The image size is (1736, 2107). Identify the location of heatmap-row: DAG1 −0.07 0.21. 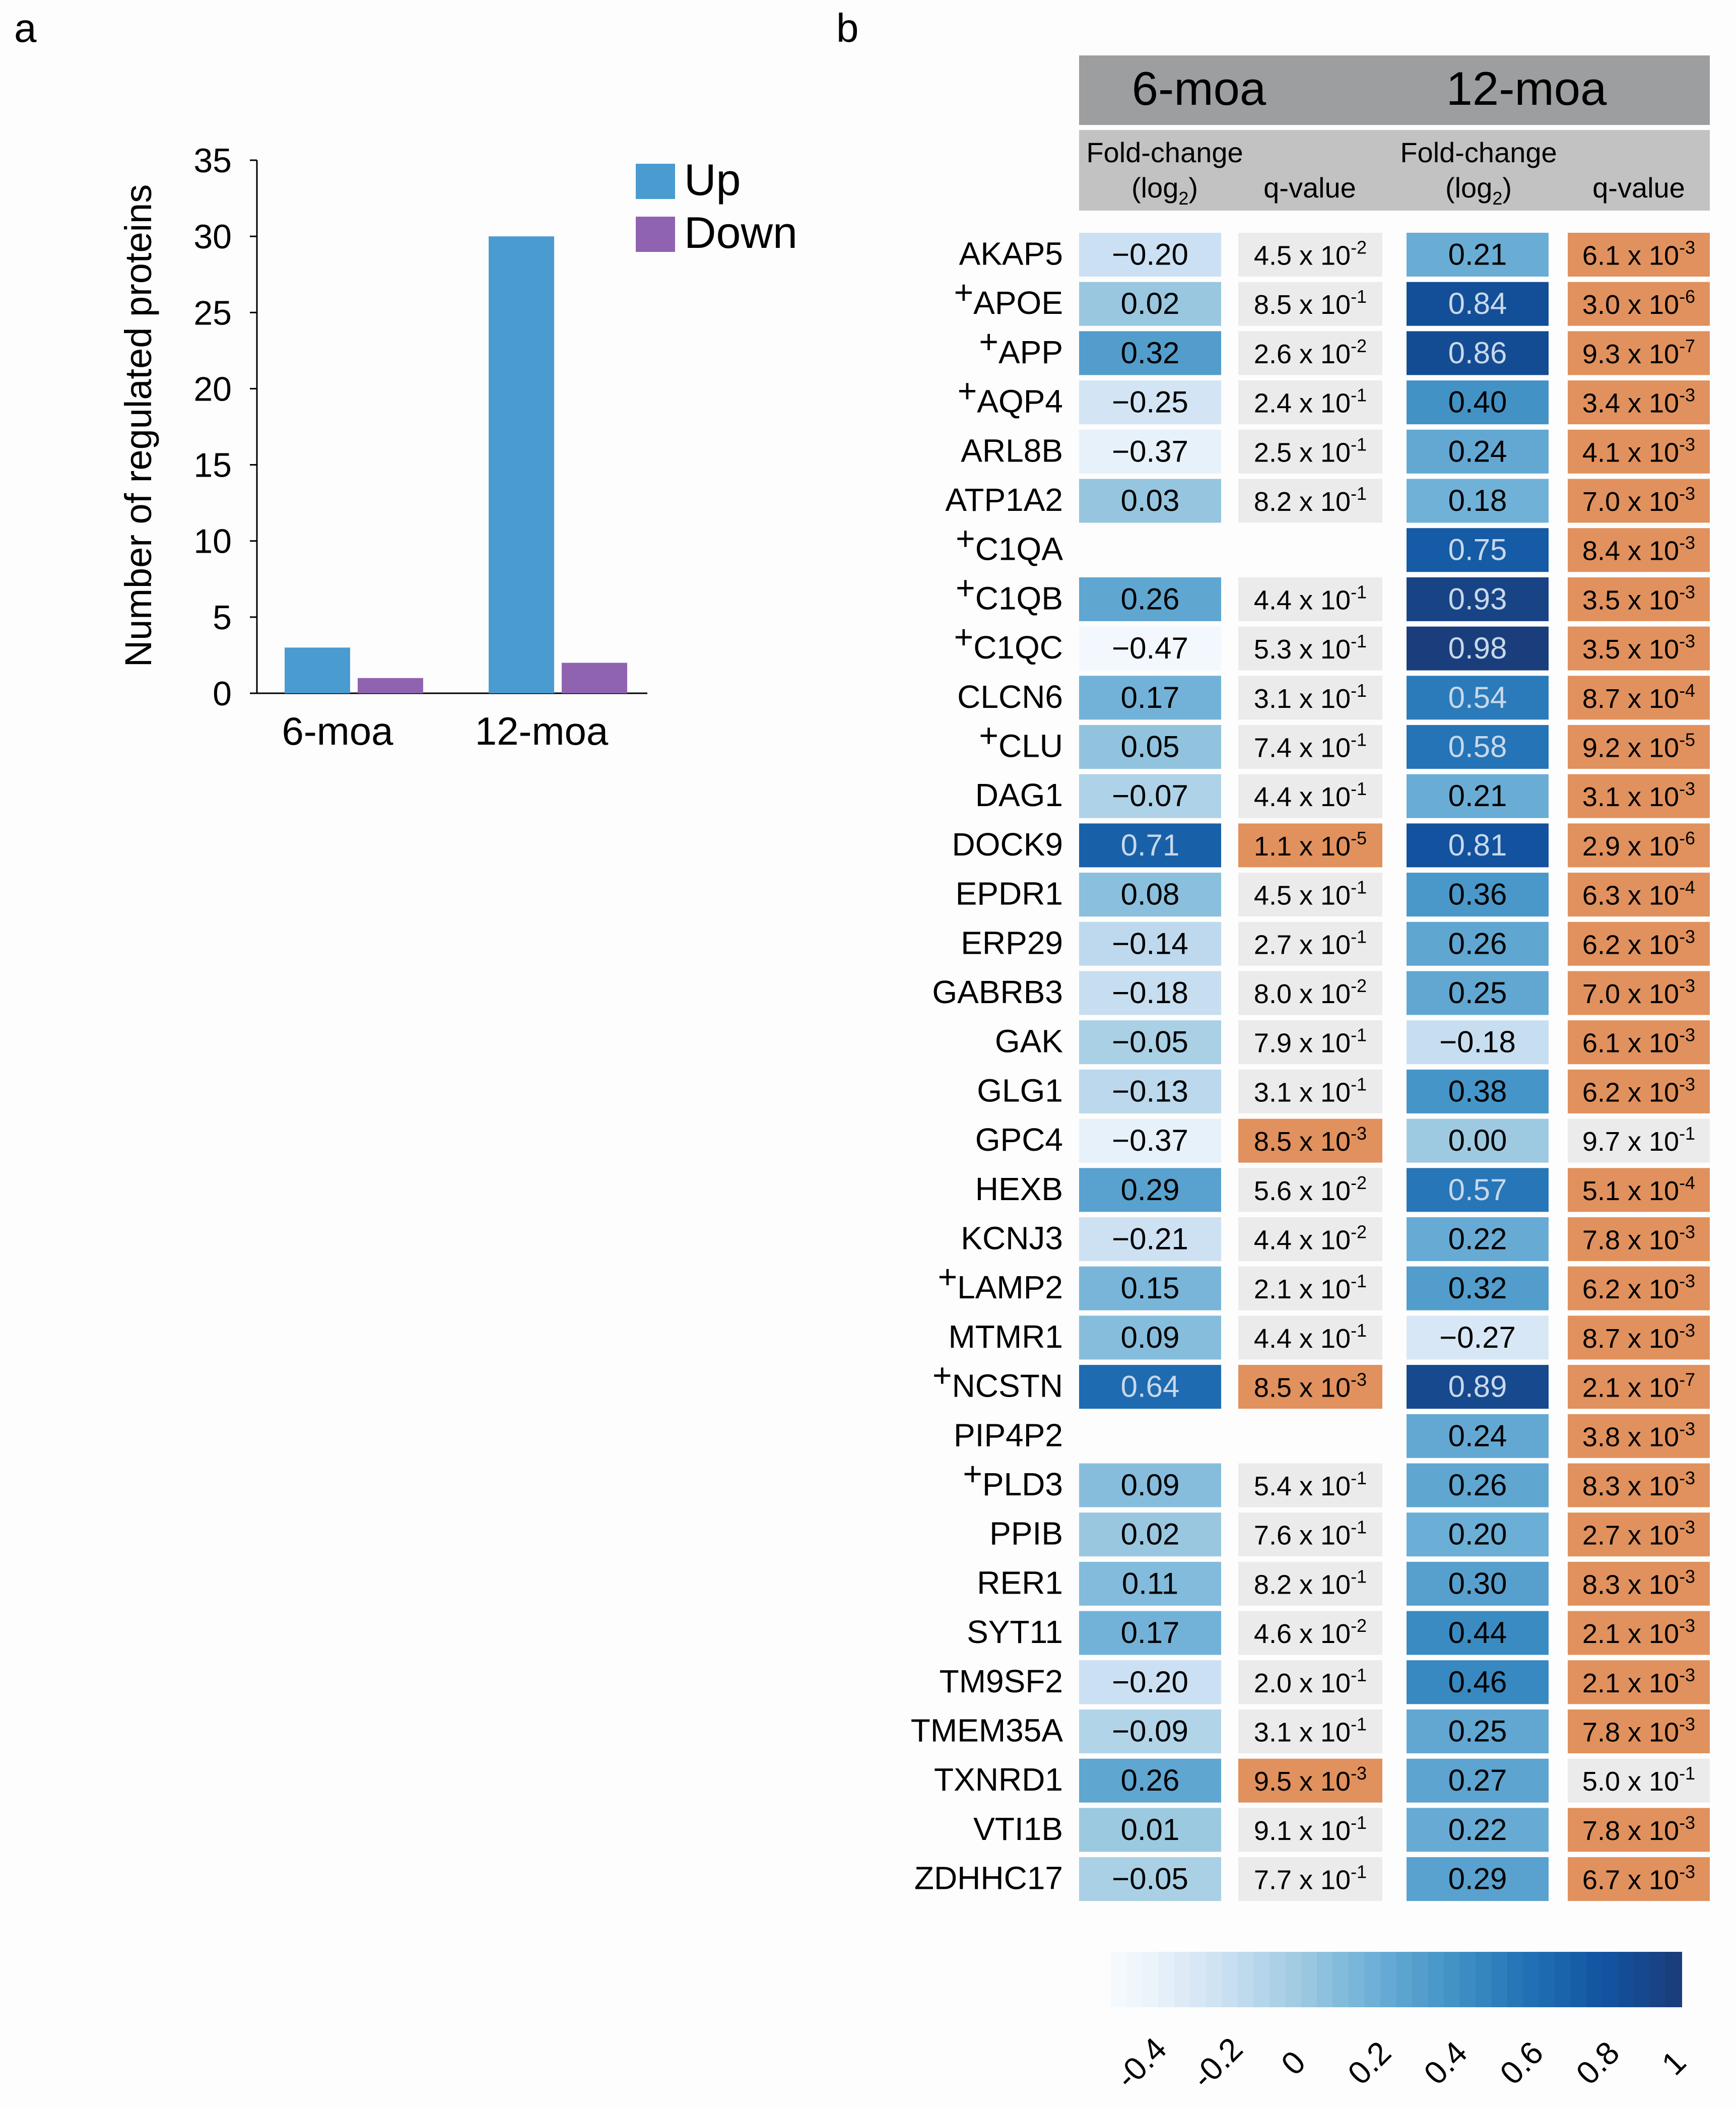
(1342, 796).